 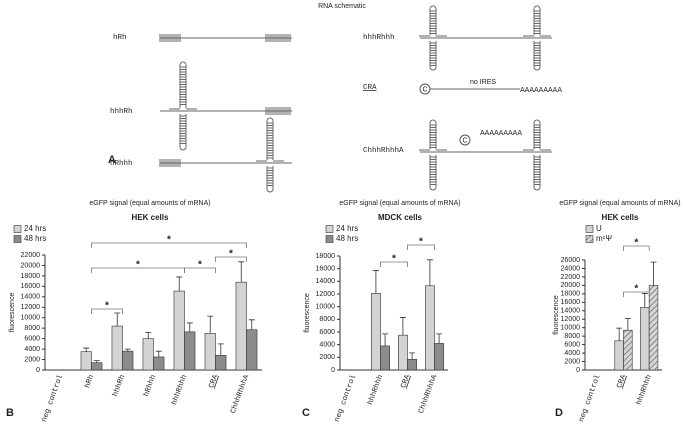 What do you see at coordinates (121, 164) in the screenshot?
I see `construct-label: hRhhh` at bounding box center [121, 164].